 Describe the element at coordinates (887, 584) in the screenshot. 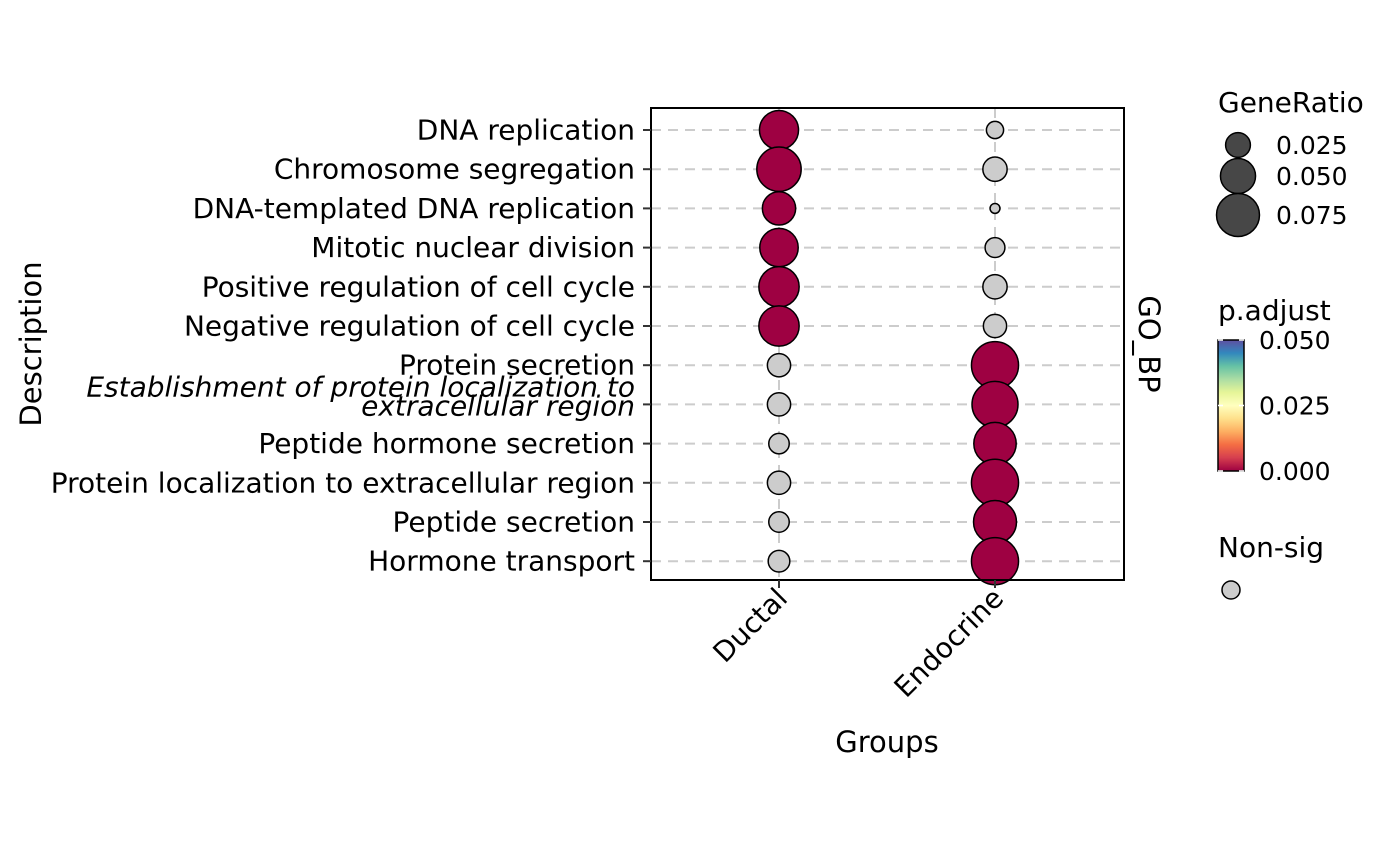

I see `x-axis-ticks` at that location.